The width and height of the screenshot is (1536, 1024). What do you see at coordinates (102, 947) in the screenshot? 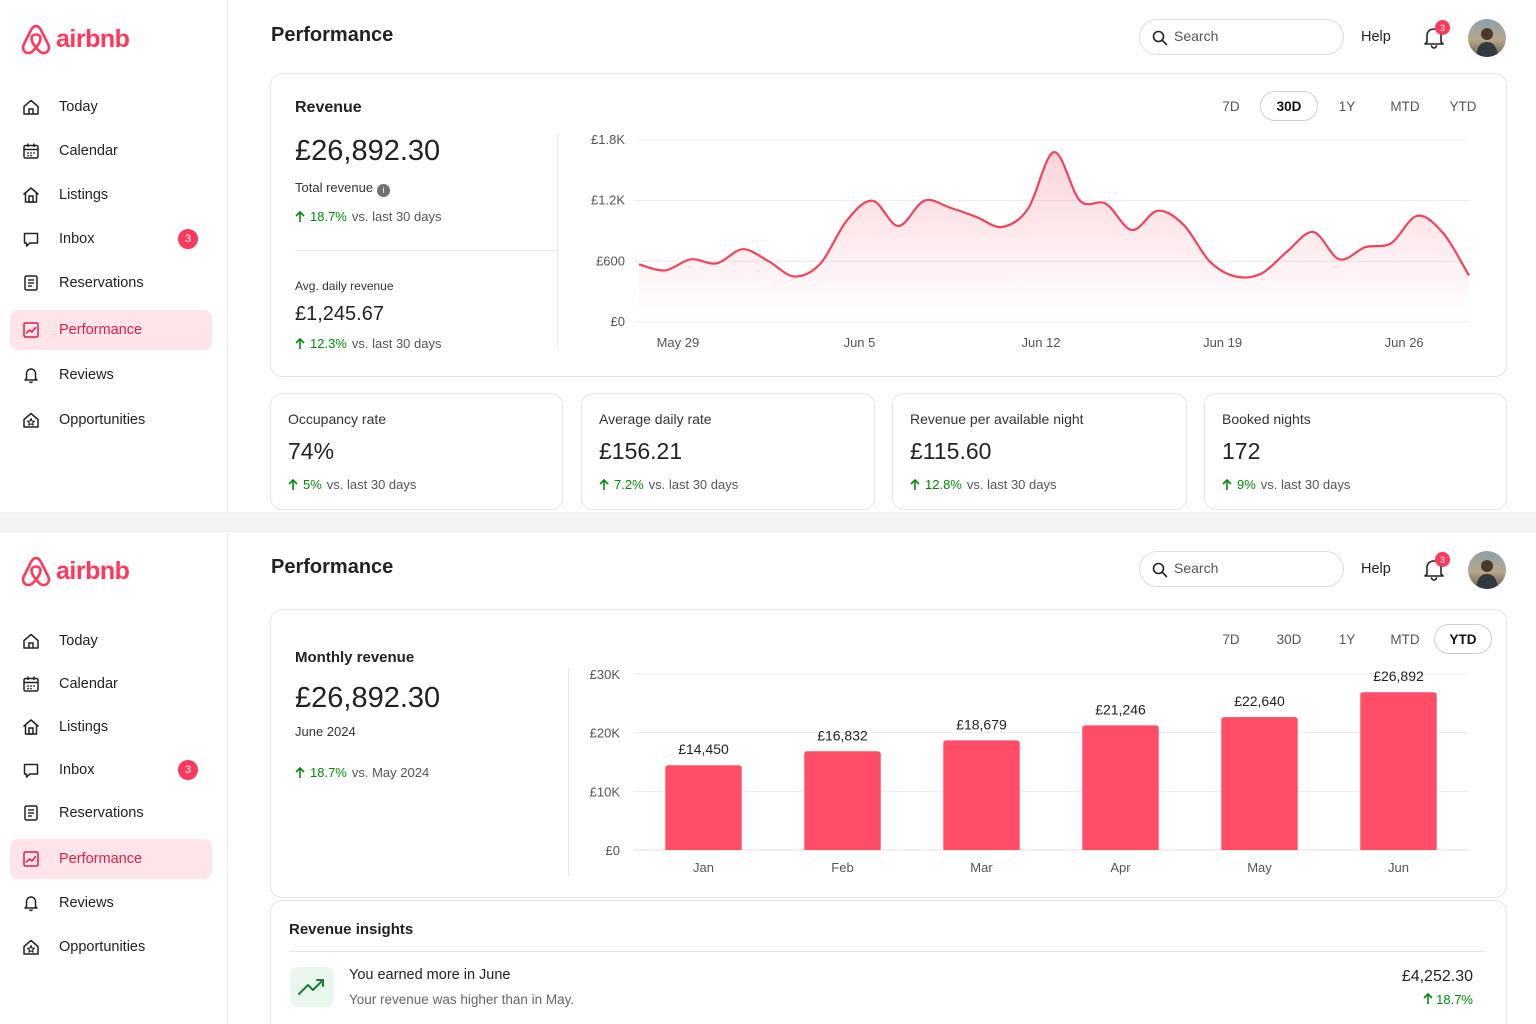
I see `sidebar-item-label: Opportunities` at bounding box center [102, 947].